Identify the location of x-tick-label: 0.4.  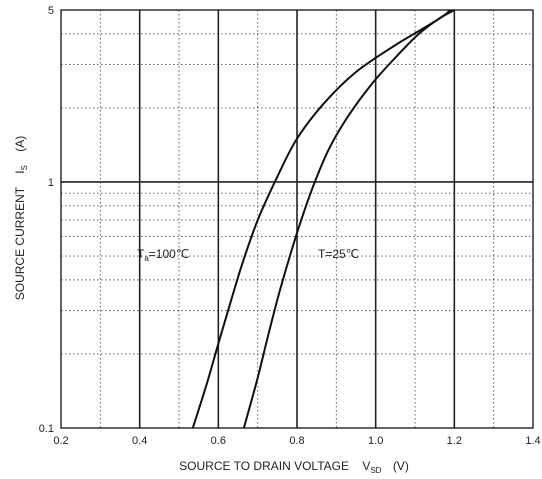
(139, 441).